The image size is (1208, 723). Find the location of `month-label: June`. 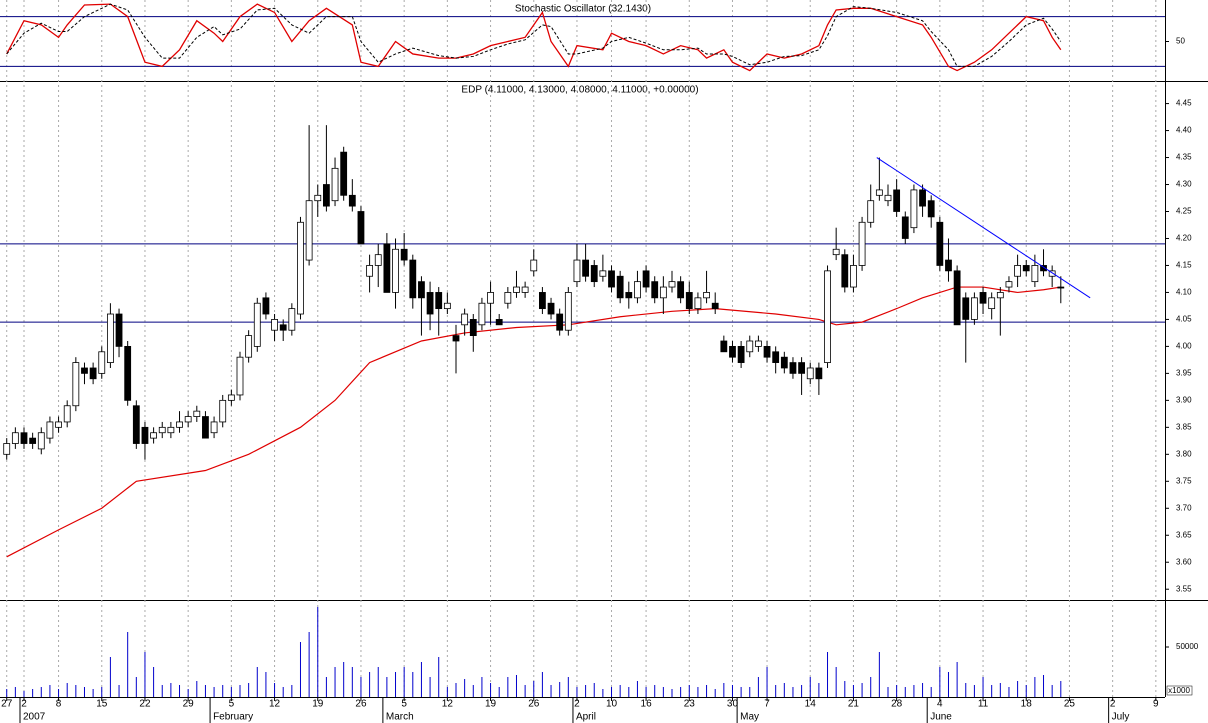

month-label: June is located at coordinates (941, 717).